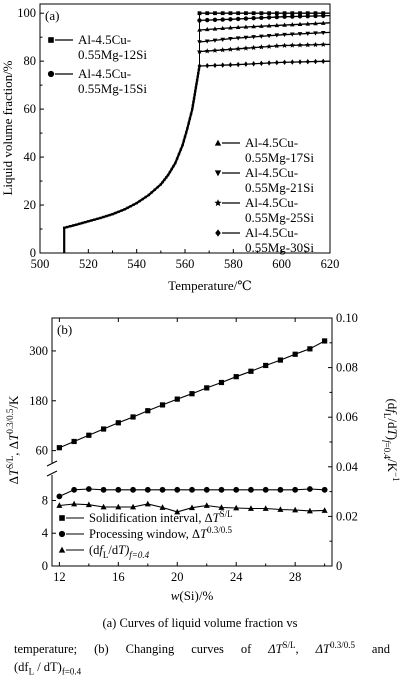 Image resolution: width=400 pixels, height=684 pixels. I want to click on y-right-tick-label: 0, so click(339, 566).